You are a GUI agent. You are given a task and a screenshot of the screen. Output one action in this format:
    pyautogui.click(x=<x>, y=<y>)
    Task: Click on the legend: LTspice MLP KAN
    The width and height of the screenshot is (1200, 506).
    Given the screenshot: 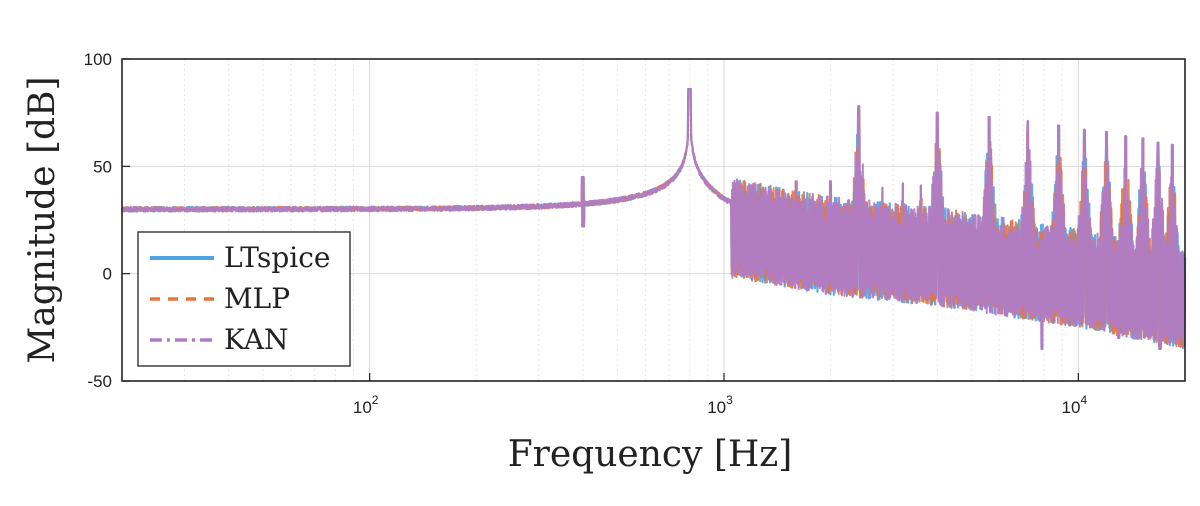 What is the action you would take?
    pyautogui.click(x=244, y=299)
    